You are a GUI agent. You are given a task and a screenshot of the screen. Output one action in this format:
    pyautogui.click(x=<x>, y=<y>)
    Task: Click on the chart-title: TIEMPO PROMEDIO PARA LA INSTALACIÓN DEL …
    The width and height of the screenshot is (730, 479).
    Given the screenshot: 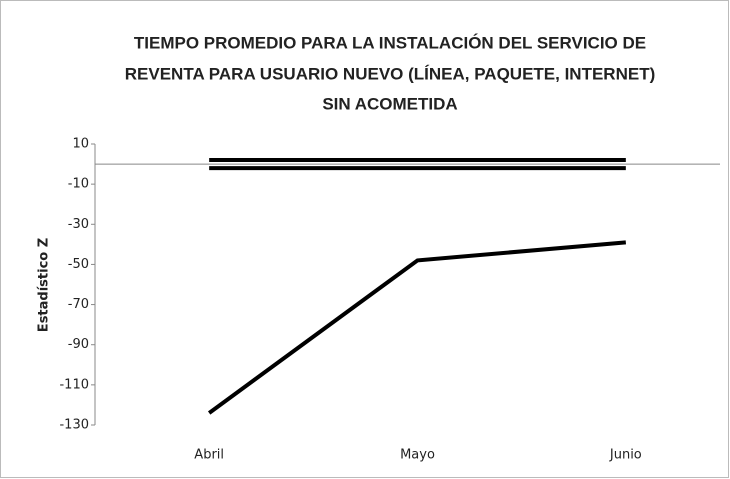 What is the action you would take?
    pyautogui.click(x=390, y=42)
    